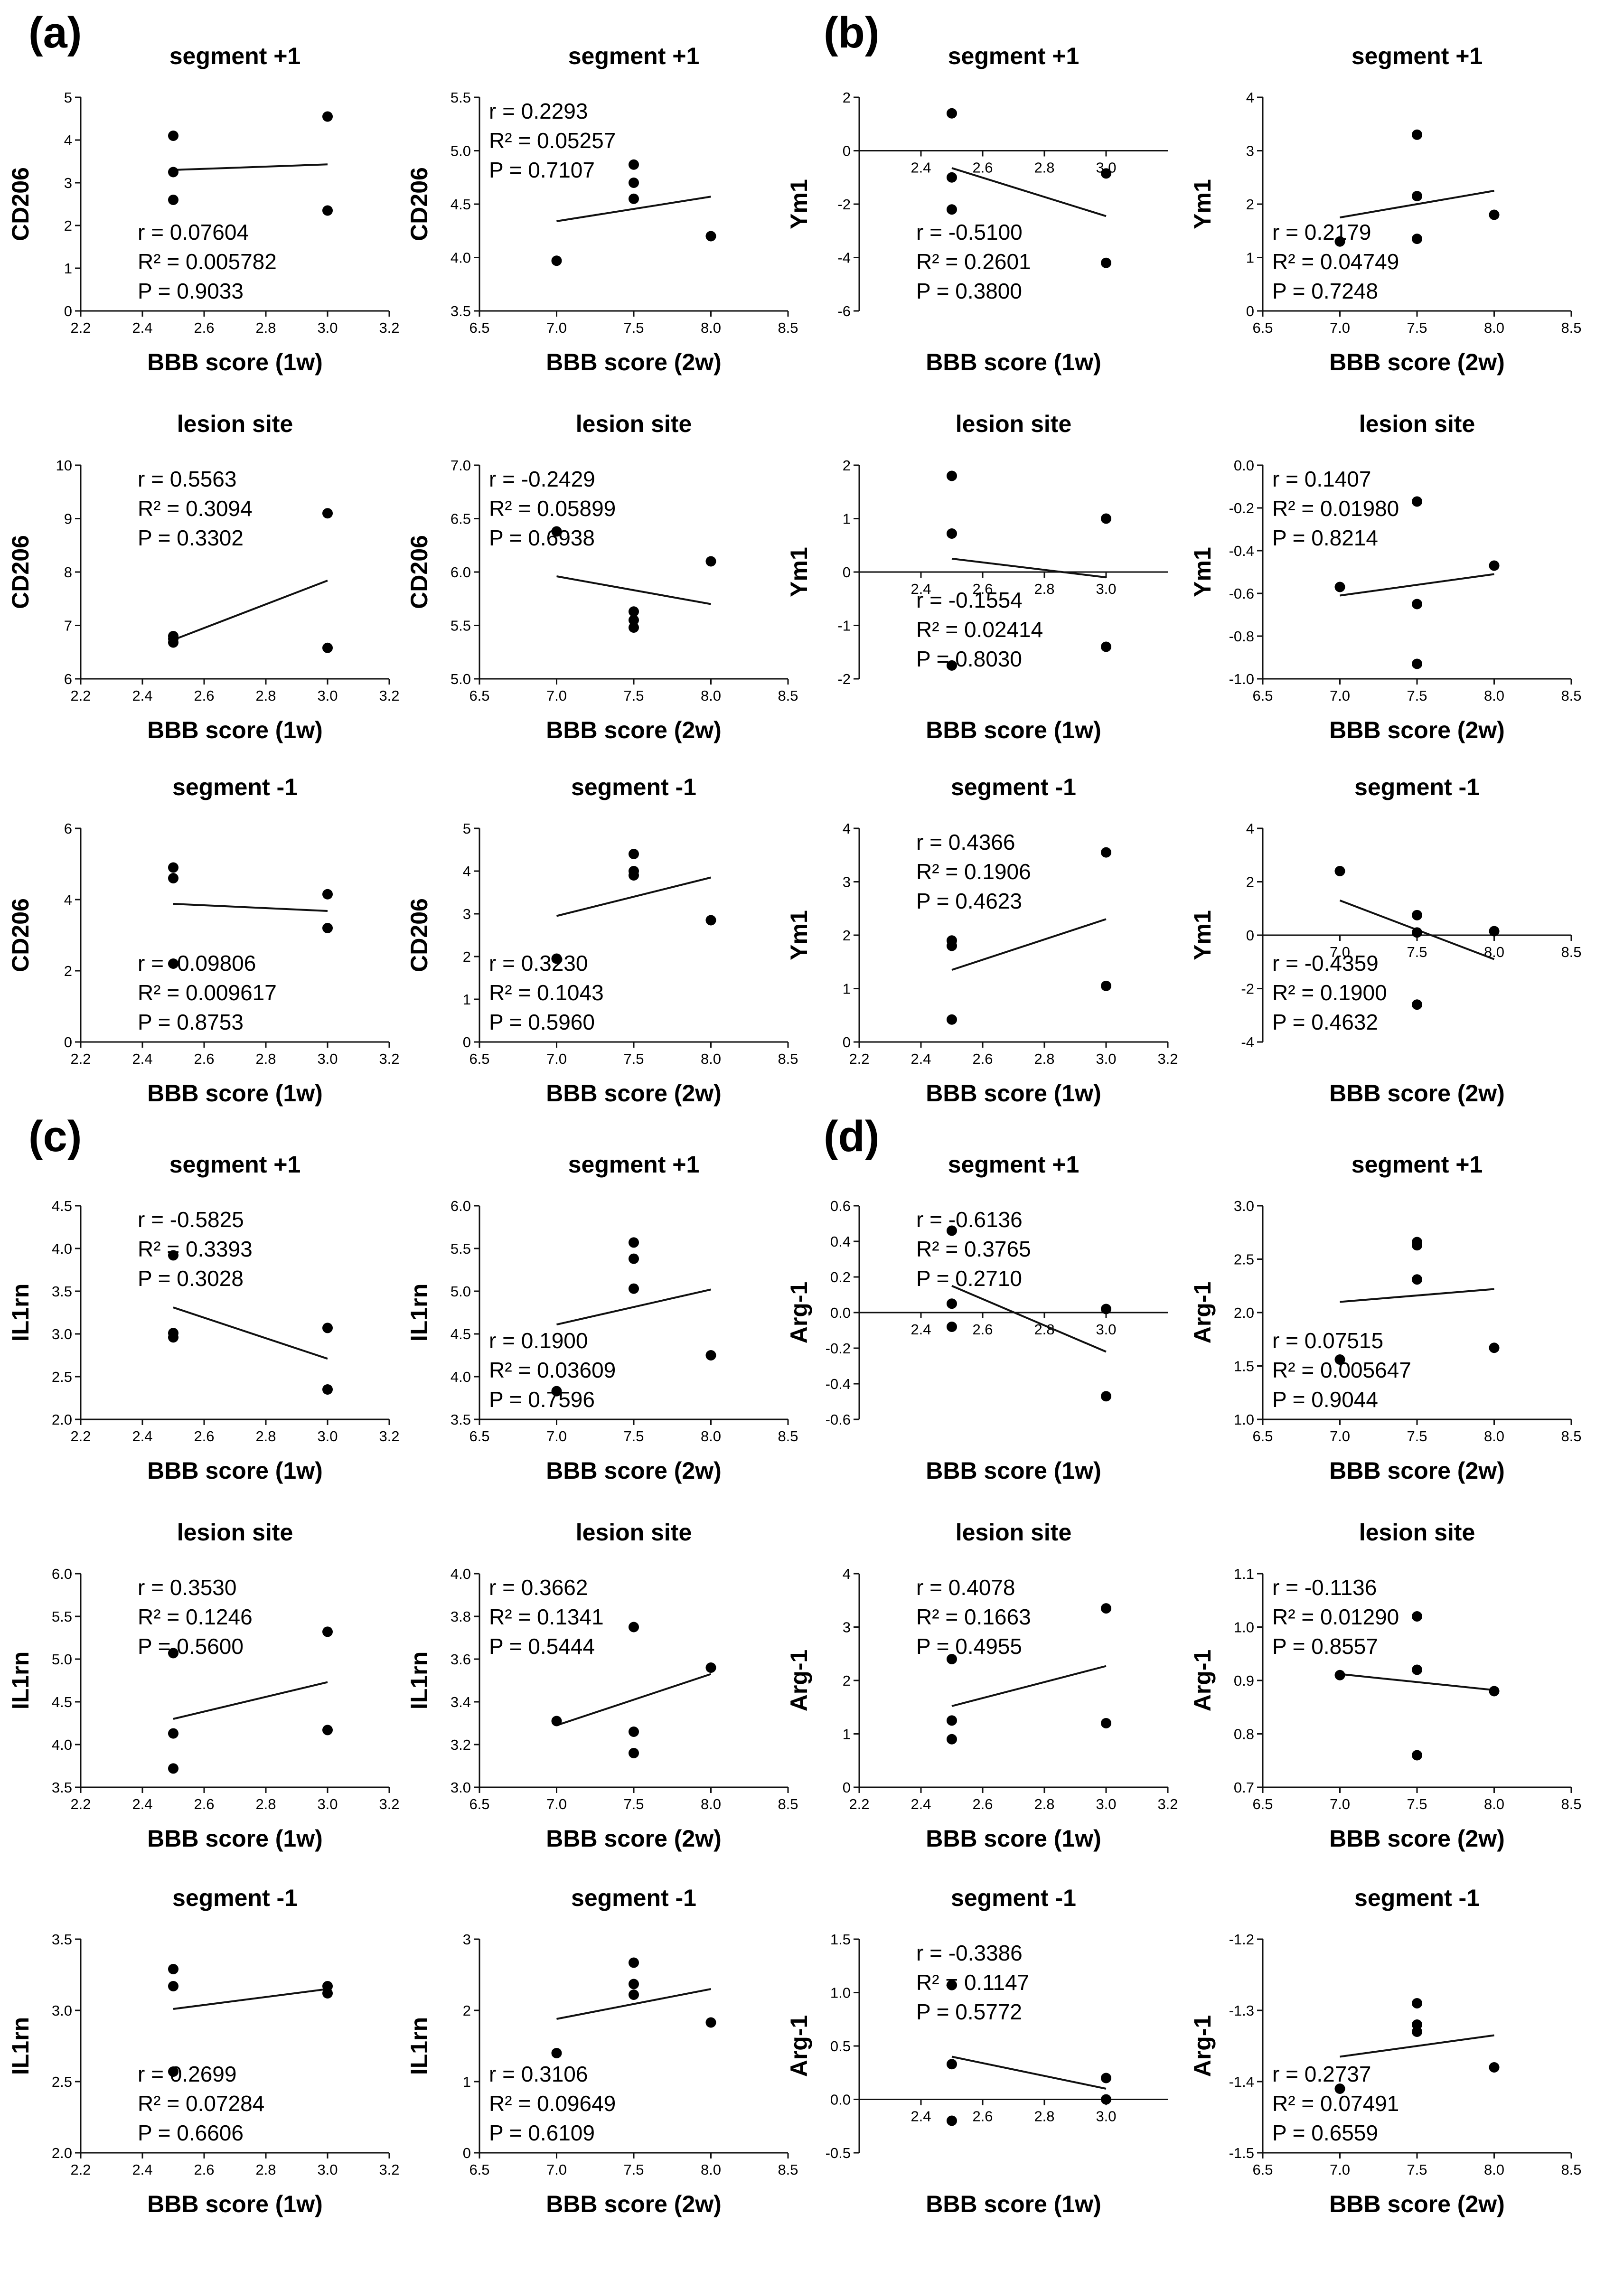 This screenshot has width=1624, height=2271. Describe the element at coordinates (1014, 56) in the screenshot. I see `chart-title: segment +1` at that location.